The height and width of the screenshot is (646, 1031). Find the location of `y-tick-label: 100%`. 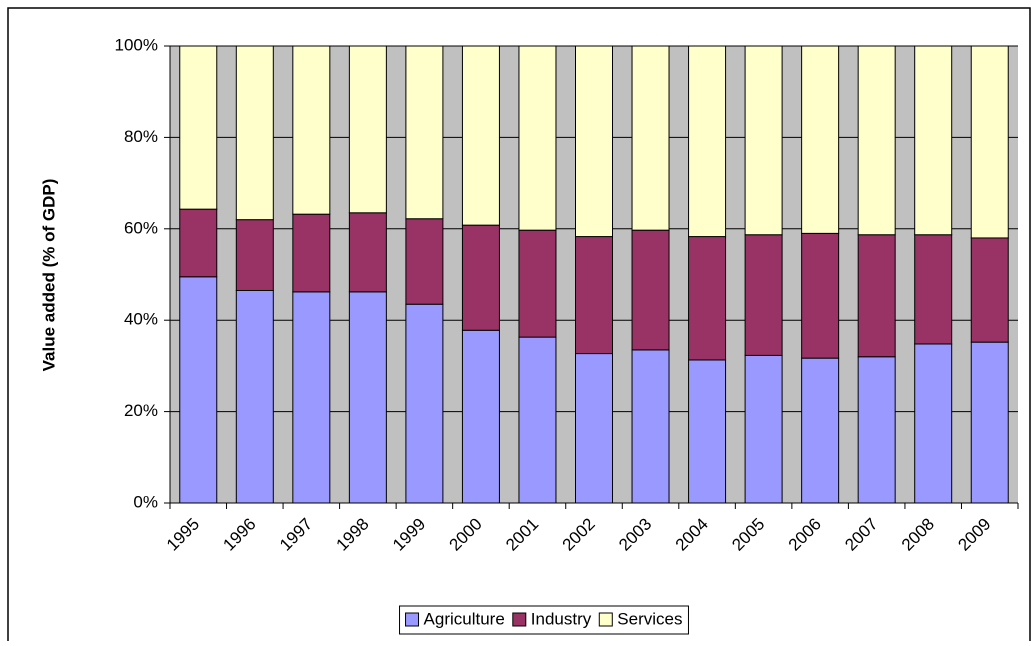

y-tick-label: 100% is located at coordinates (136, 44).